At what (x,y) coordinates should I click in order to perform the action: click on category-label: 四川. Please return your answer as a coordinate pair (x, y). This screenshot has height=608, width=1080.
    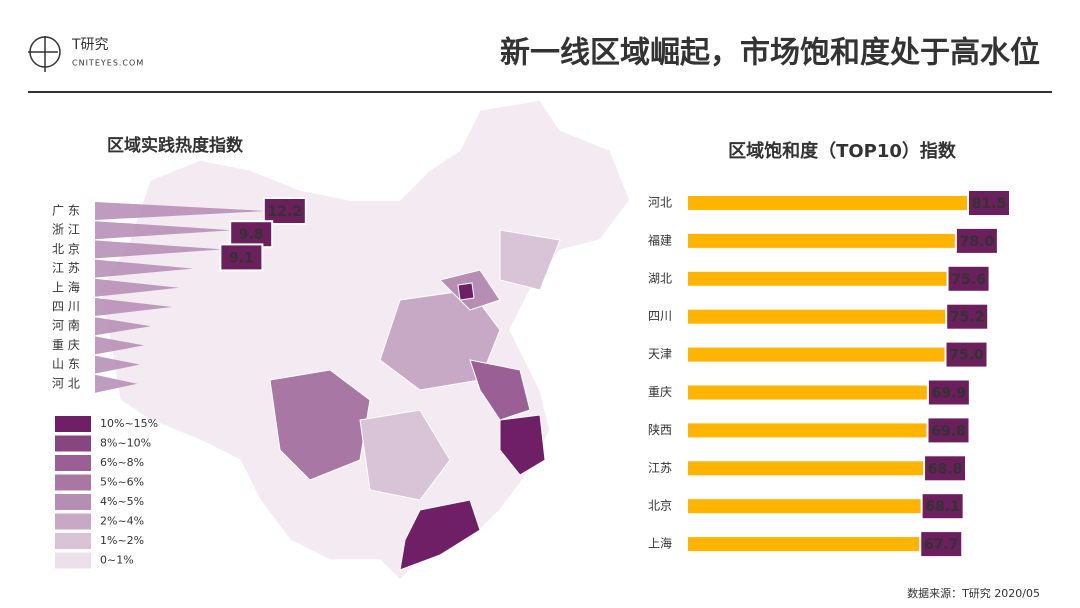
    Looking at the image, I should click on (660, 316).